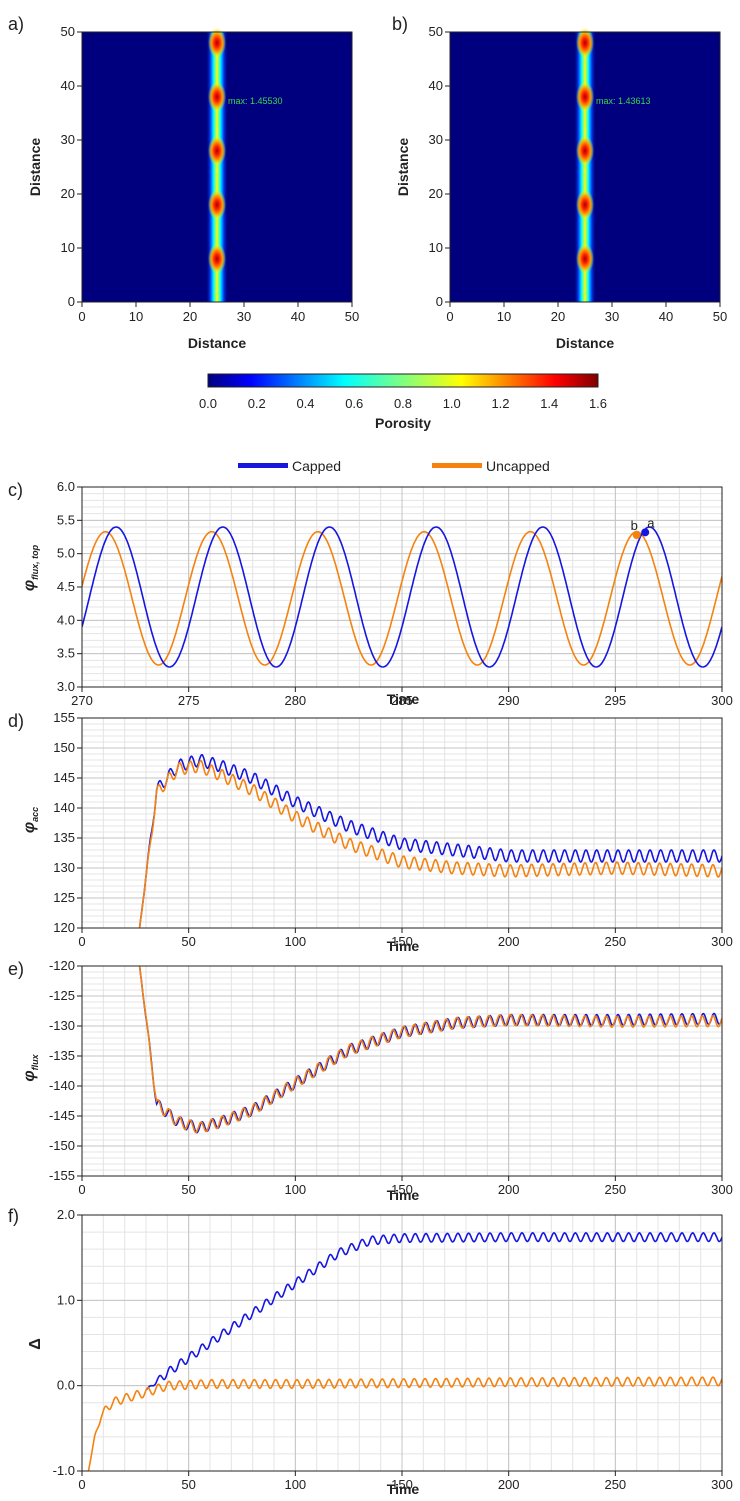 The width and height of the screenshot is (740, 1501). Describe the element at coordinates (433, 1311) in the screenshot. I see `p-f-series-capped` at that location.